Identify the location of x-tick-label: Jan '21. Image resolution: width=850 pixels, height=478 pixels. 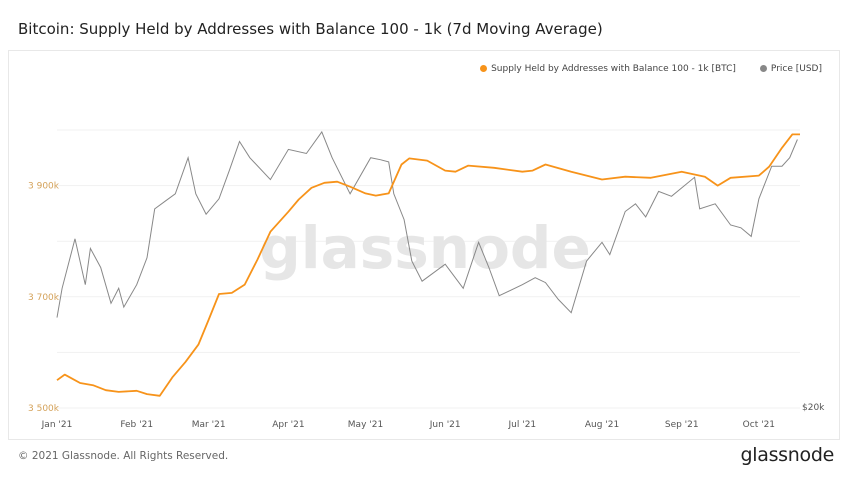
(57, 425).